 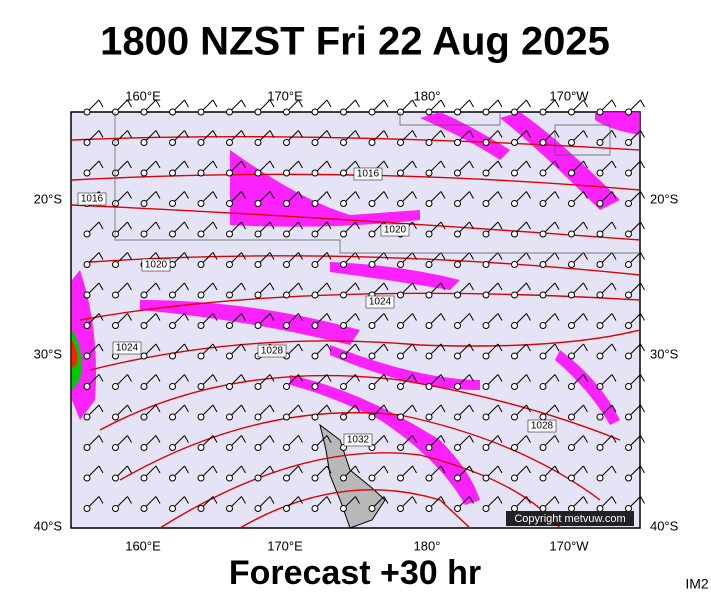 I want to click on copyright-bg, so click(x=570, y=518).